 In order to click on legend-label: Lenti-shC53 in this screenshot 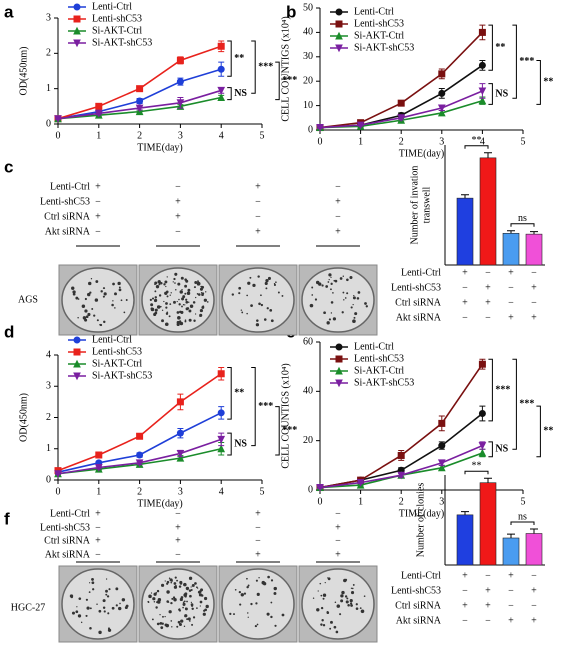, I will do `click(117, 351)`.